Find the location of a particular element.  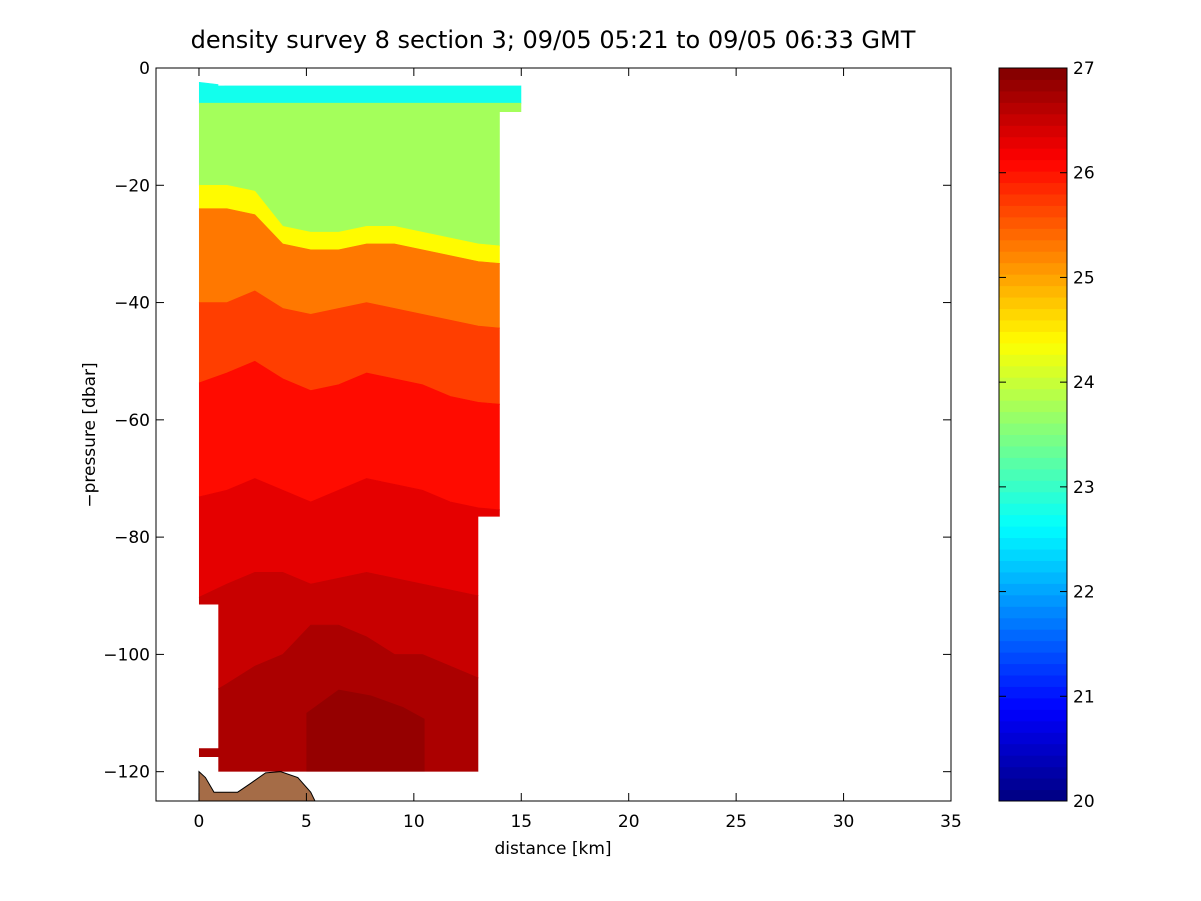

colorbar-frame is located at coordinates (1033, 434).